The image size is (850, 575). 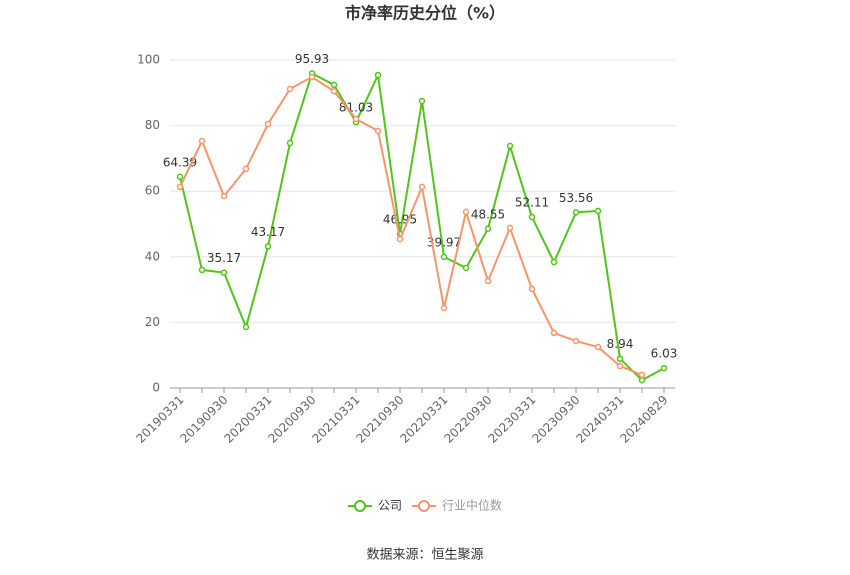 What do you see at coordinates (156, 388) in the screenshot?
I see `y-tick-label: 0` at bounding box center [156, 388].